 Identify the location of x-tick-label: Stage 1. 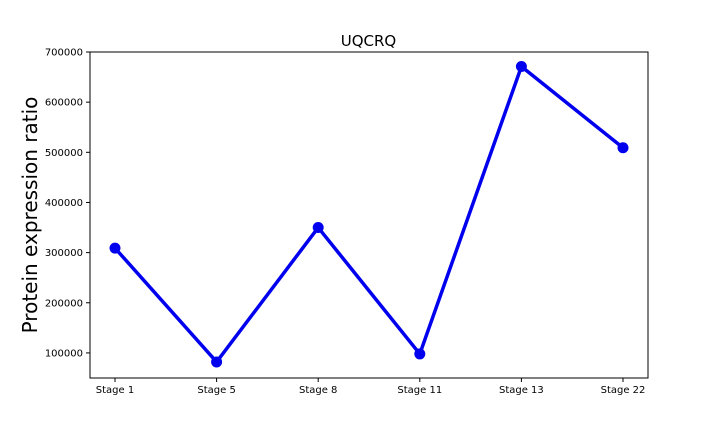
(115, 390).